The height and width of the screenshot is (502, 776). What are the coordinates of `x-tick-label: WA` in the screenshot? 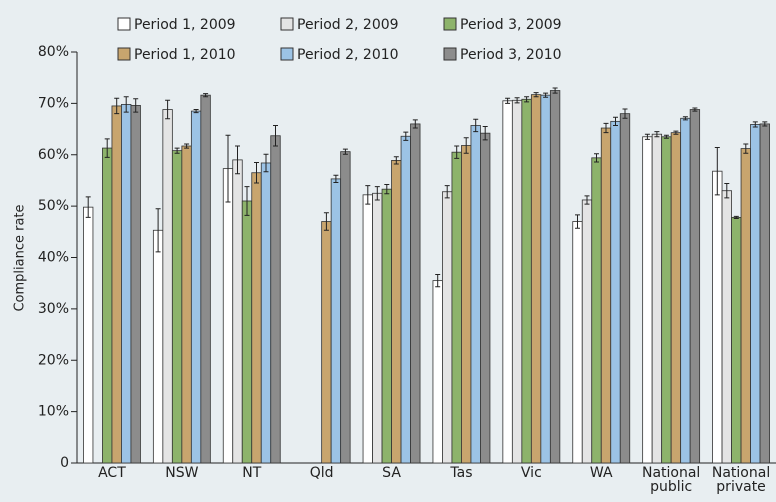 It's located at (601, 473).